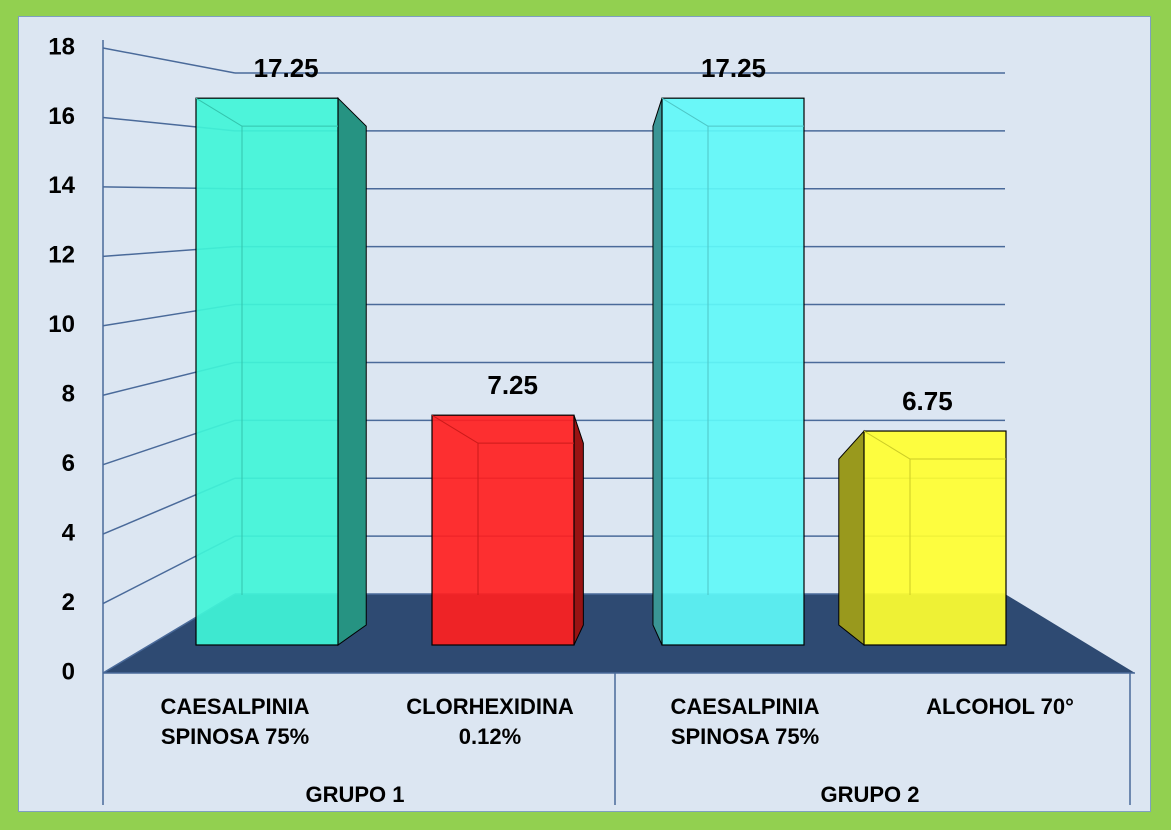 The image size is (1171, 830). Describe the element at coordinates (68, 463) in the screenshot. I see `y-tick-label: 6` at that location.